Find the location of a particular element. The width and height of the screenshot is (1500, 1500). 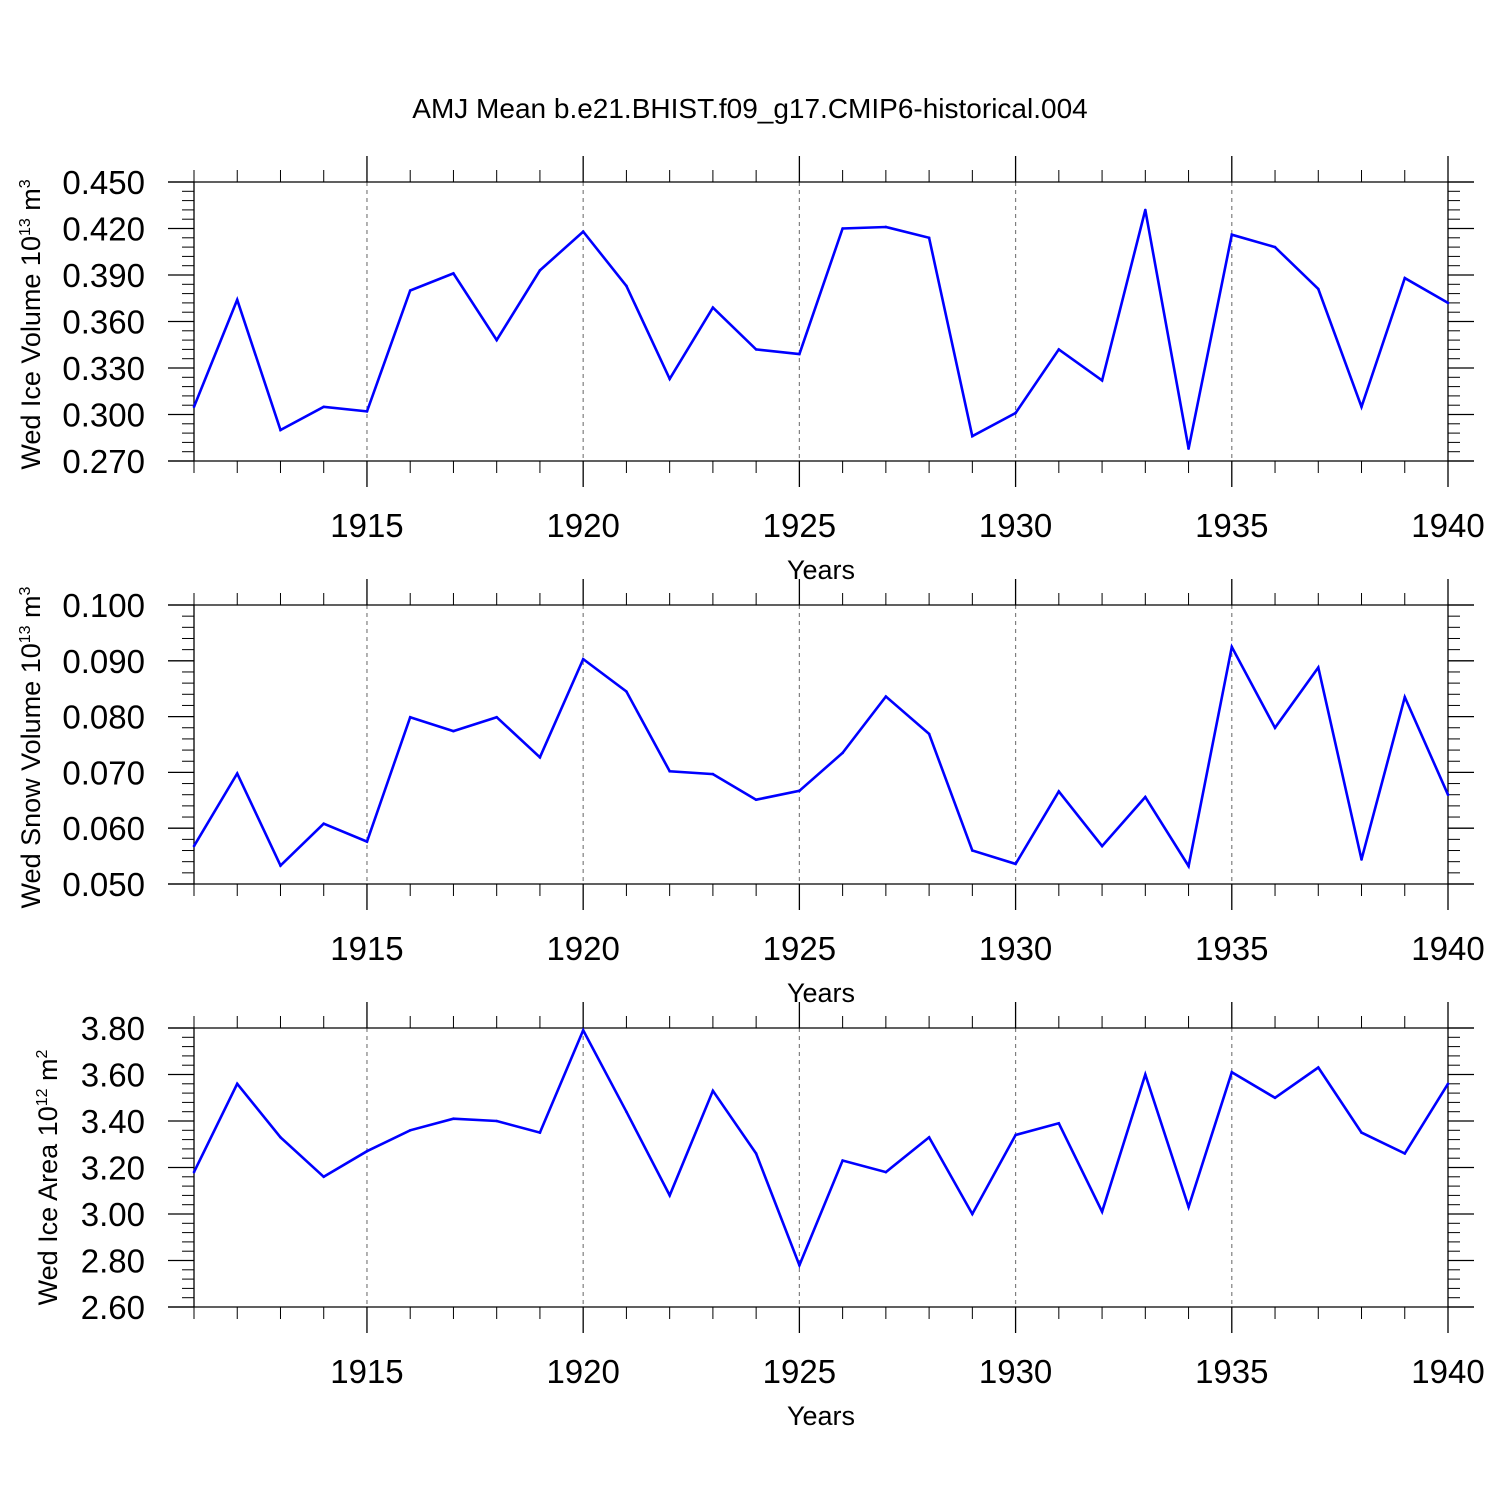

ytick-label: 2.60 is located at coordinates (113, 1307).